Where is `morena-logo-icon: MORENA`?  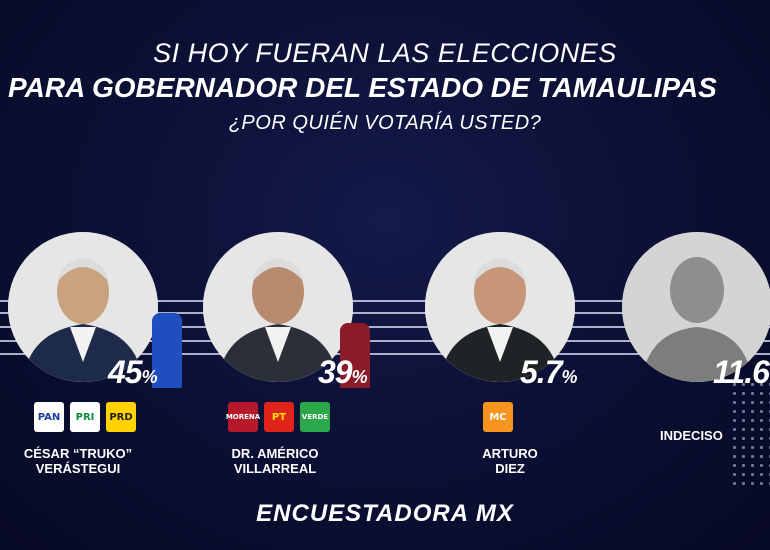
morena-logo-icon: MORENA is located at coordinates (243, 417).